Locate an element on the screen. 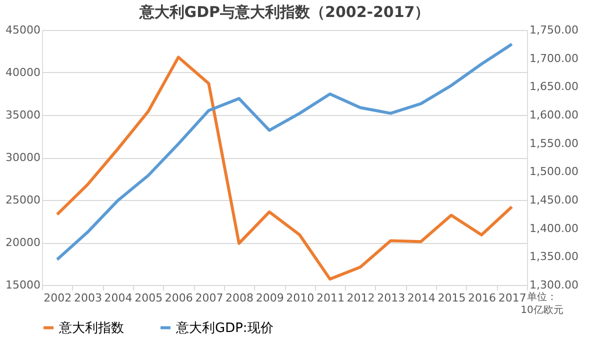  chart-title: 意大利GDP与意大利指数（2002-2017） is located at coordinates (284, 12).